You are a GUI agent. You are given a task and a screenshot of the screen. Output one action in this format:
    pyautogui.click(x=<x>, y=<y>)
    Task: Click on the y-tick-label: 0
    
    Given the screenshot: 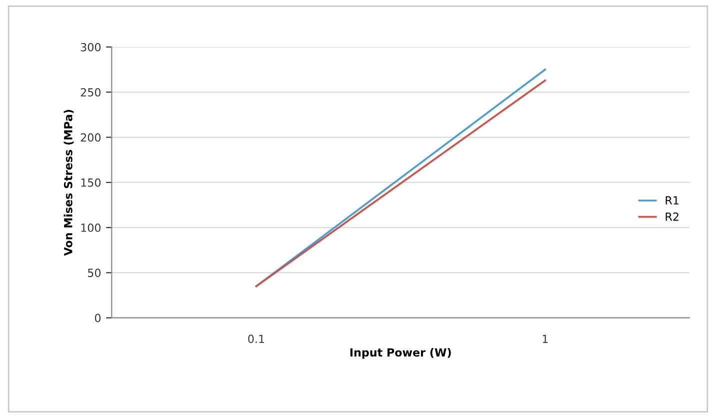 What is the action you would take?
    pyautogui.click(x=97, y=318)
    